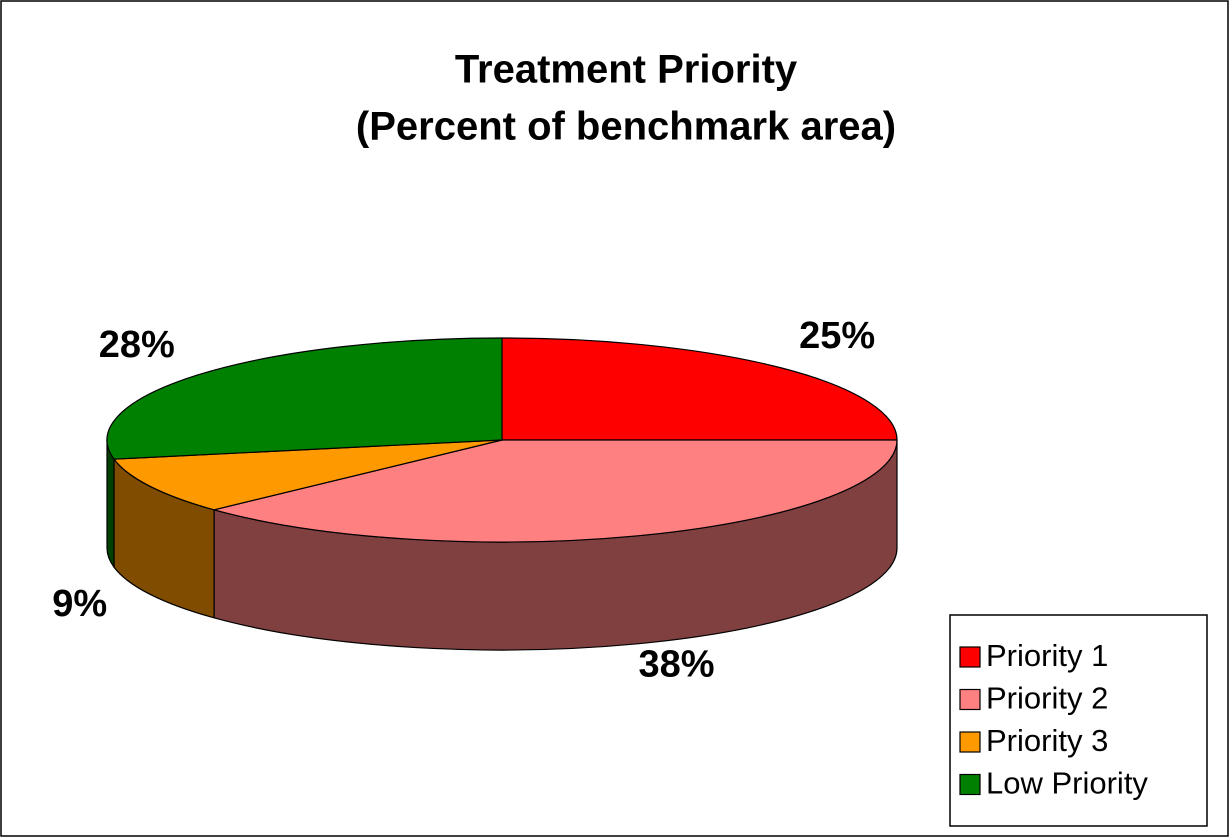 The image size is (1229, 837). What do you see at coordinates (110, 504) in the screenshot?
I see `pie-slice-side` at bounding box center [110, 504].